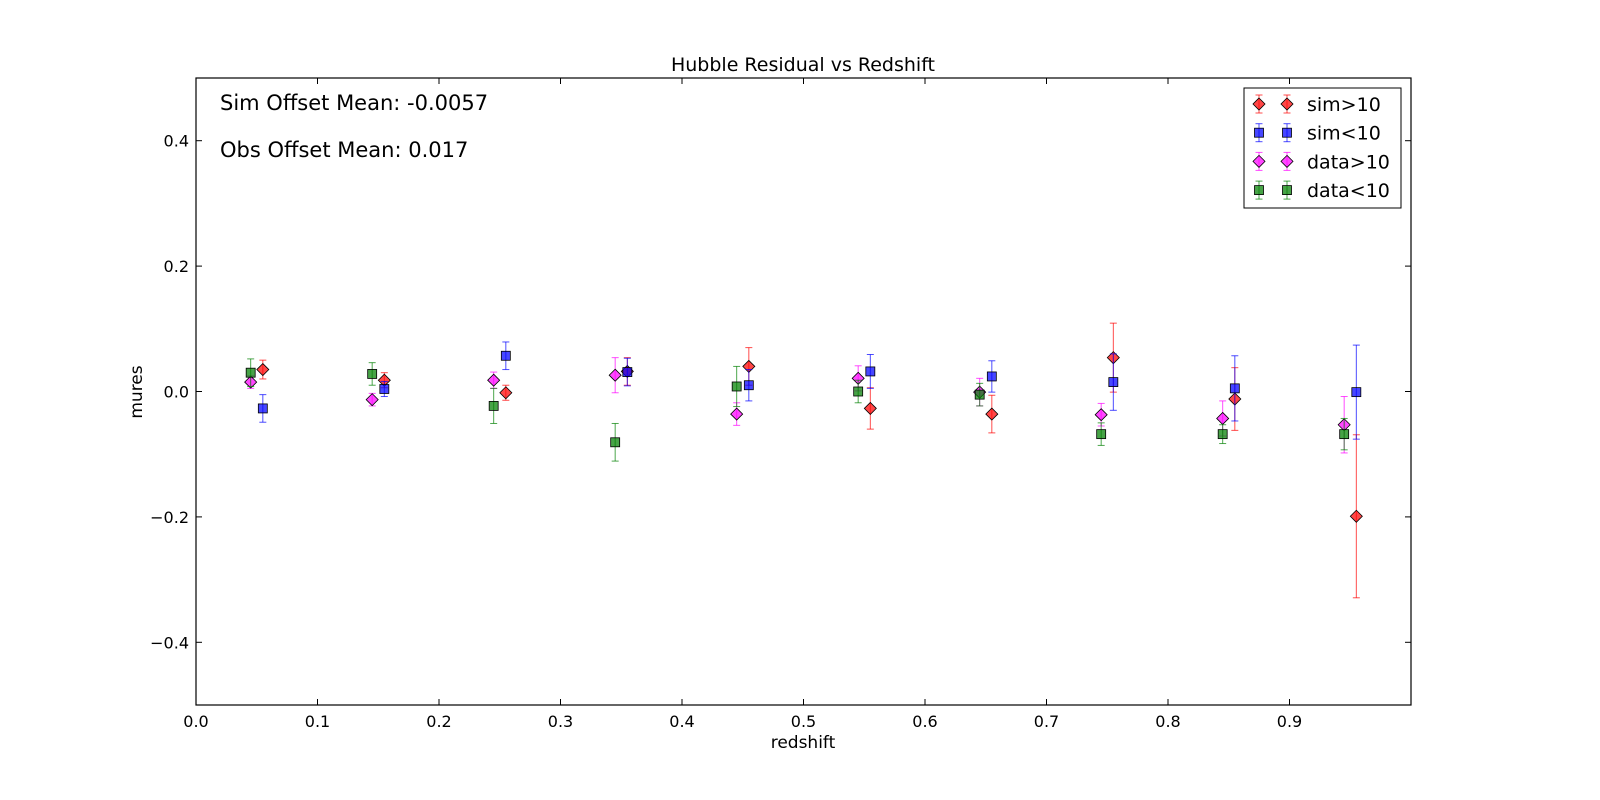 The width and height of the screenshot is (1600, 800). I want to click on chart-title: Hubble Residual vs Redshift, so click(803, 65).